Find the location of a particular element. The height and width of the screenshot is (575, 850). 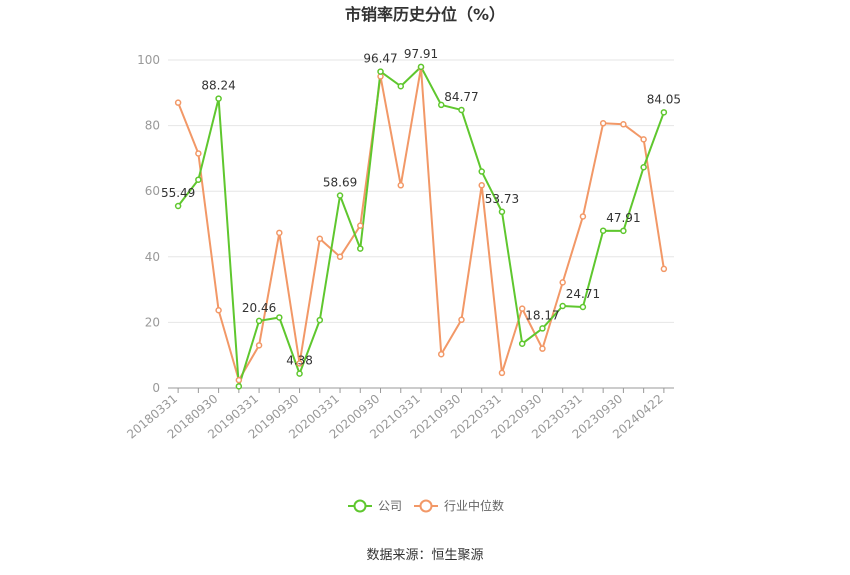

data-source: 数据来源：恒生聚源 is located at coordinates (424, 555).